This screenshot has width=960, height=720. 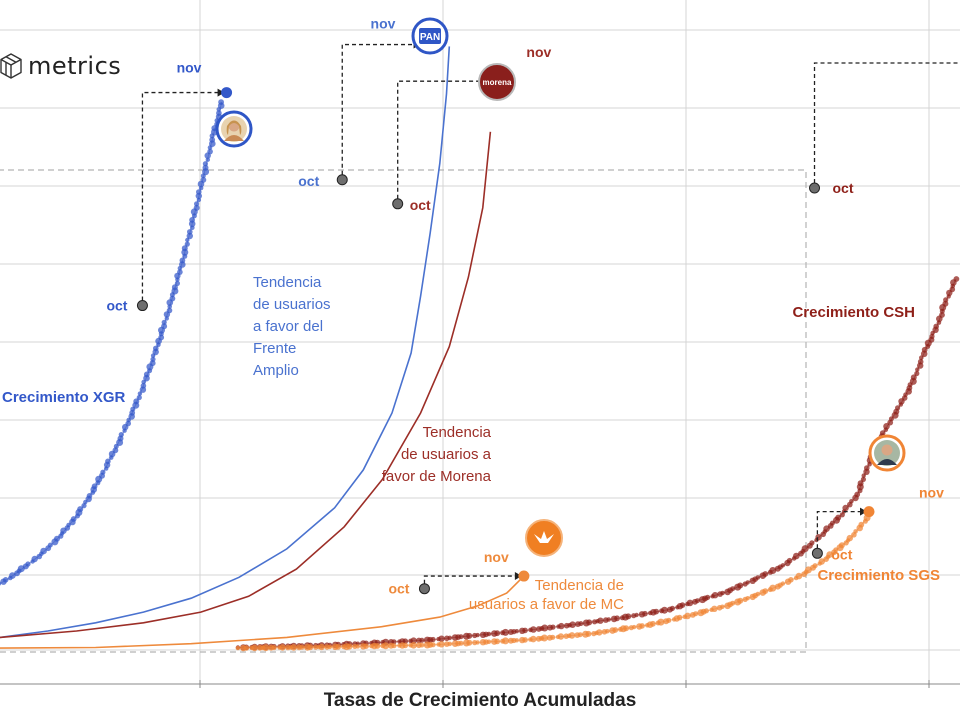 I want to click on connector-mc, so click(x=469, y=579).